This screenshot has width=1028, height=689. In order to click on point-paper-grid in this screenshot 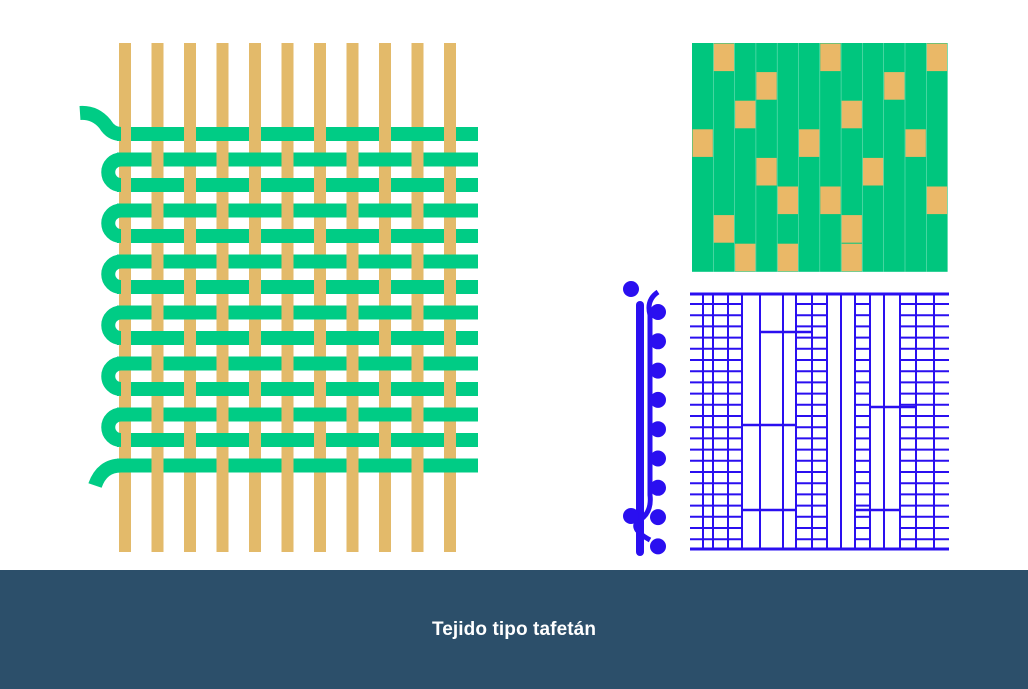, I will do `click(820, 157)`.